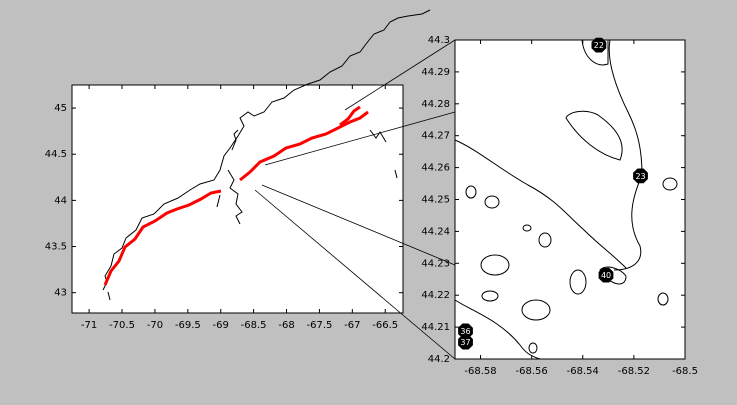  I want to click on y-tick-label: 44, so click(60, 200).